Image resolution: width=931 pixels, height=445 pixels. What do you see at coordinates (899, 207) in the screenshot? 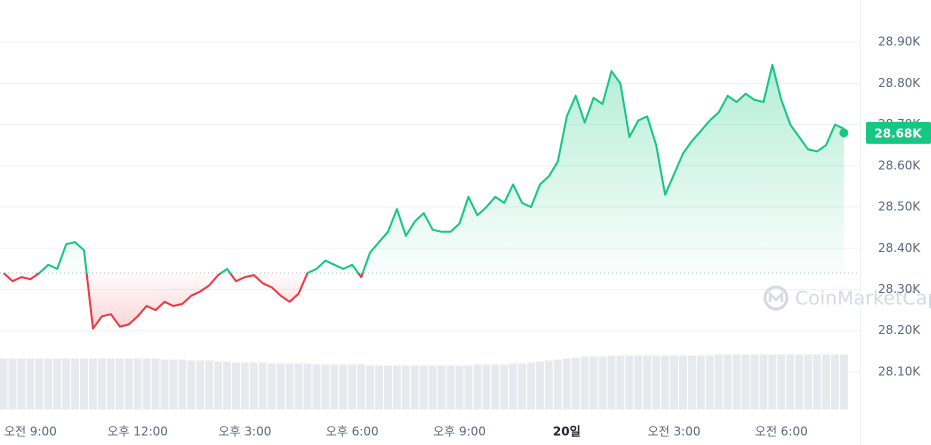
I see `y-tick-label: 28.50K` at bounding box center [899, 207].